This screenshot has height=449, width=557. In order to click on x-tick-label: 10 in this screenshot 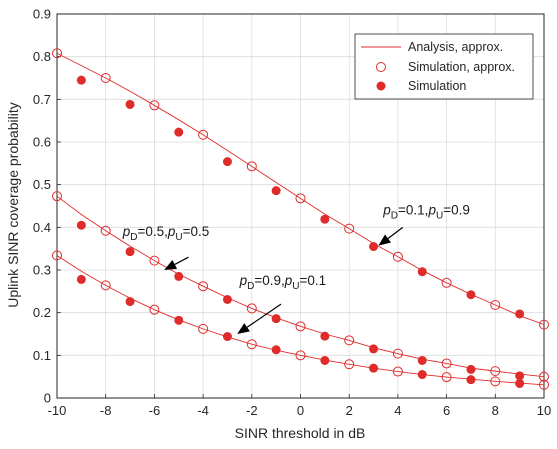, I will do `click(544, 410)`.